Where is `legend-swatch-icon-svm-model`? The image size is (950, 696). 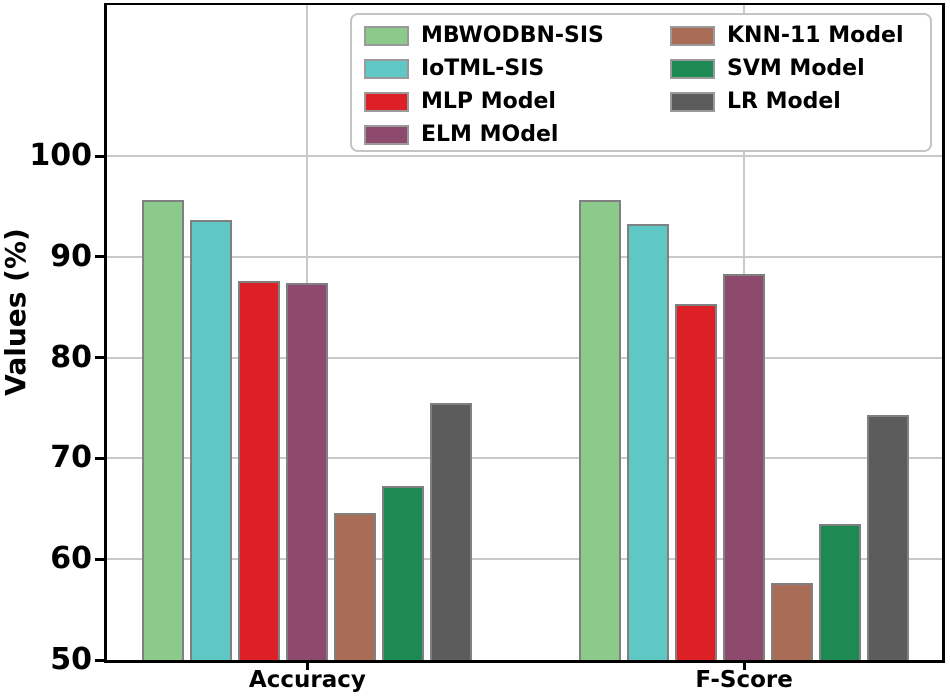
legend-swatch-icon-svm-model is located at coordinates (692, 69).